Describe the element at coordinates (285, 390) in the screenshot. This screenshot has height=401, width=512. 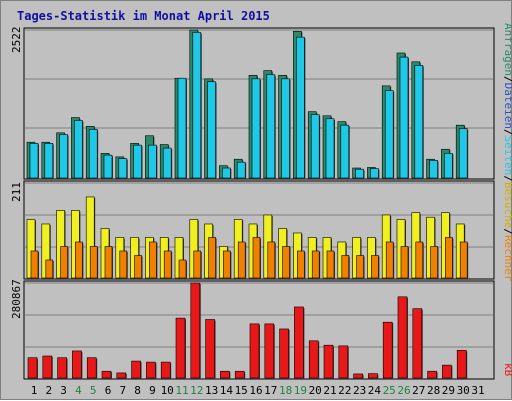
I see `x-label-day-18: 18` at that location.